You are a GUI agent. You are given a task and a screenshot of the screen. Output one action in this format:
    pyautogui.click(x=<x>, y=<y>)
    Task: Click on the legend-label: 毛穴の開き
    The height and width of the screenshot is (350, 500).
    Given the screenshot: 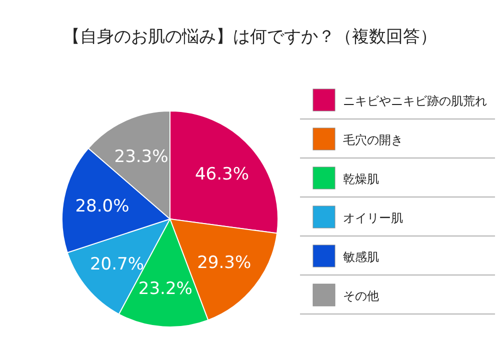 What is the action you would take?
    pyautogui.click(x=373, y=140)
    